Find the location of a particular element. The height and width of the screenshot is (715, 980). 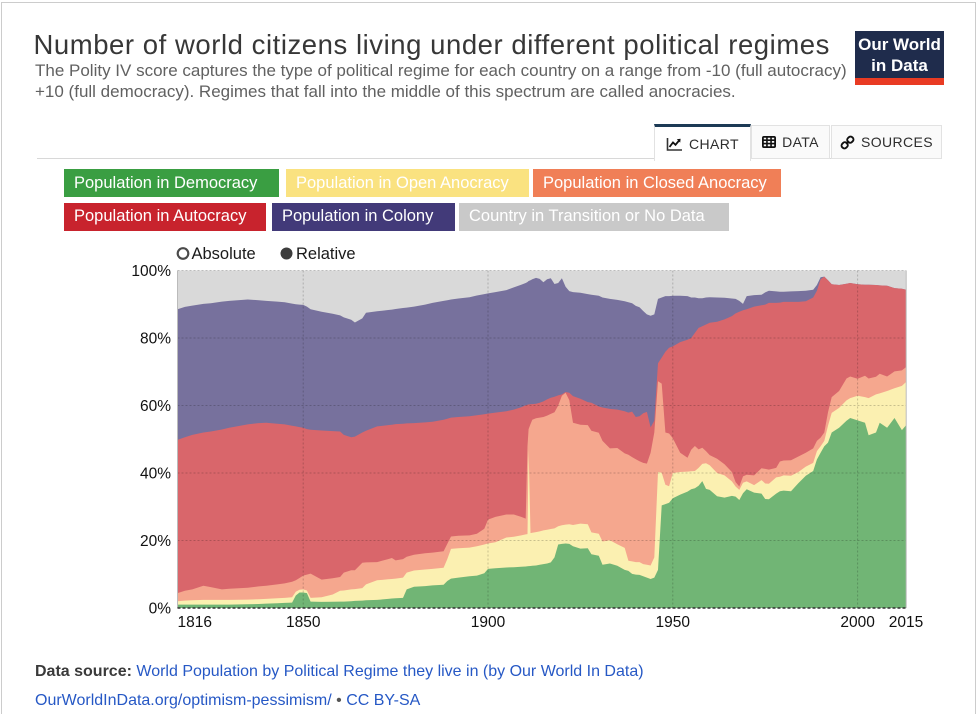

svg-text: 100% is located at coordinates (151, 271).